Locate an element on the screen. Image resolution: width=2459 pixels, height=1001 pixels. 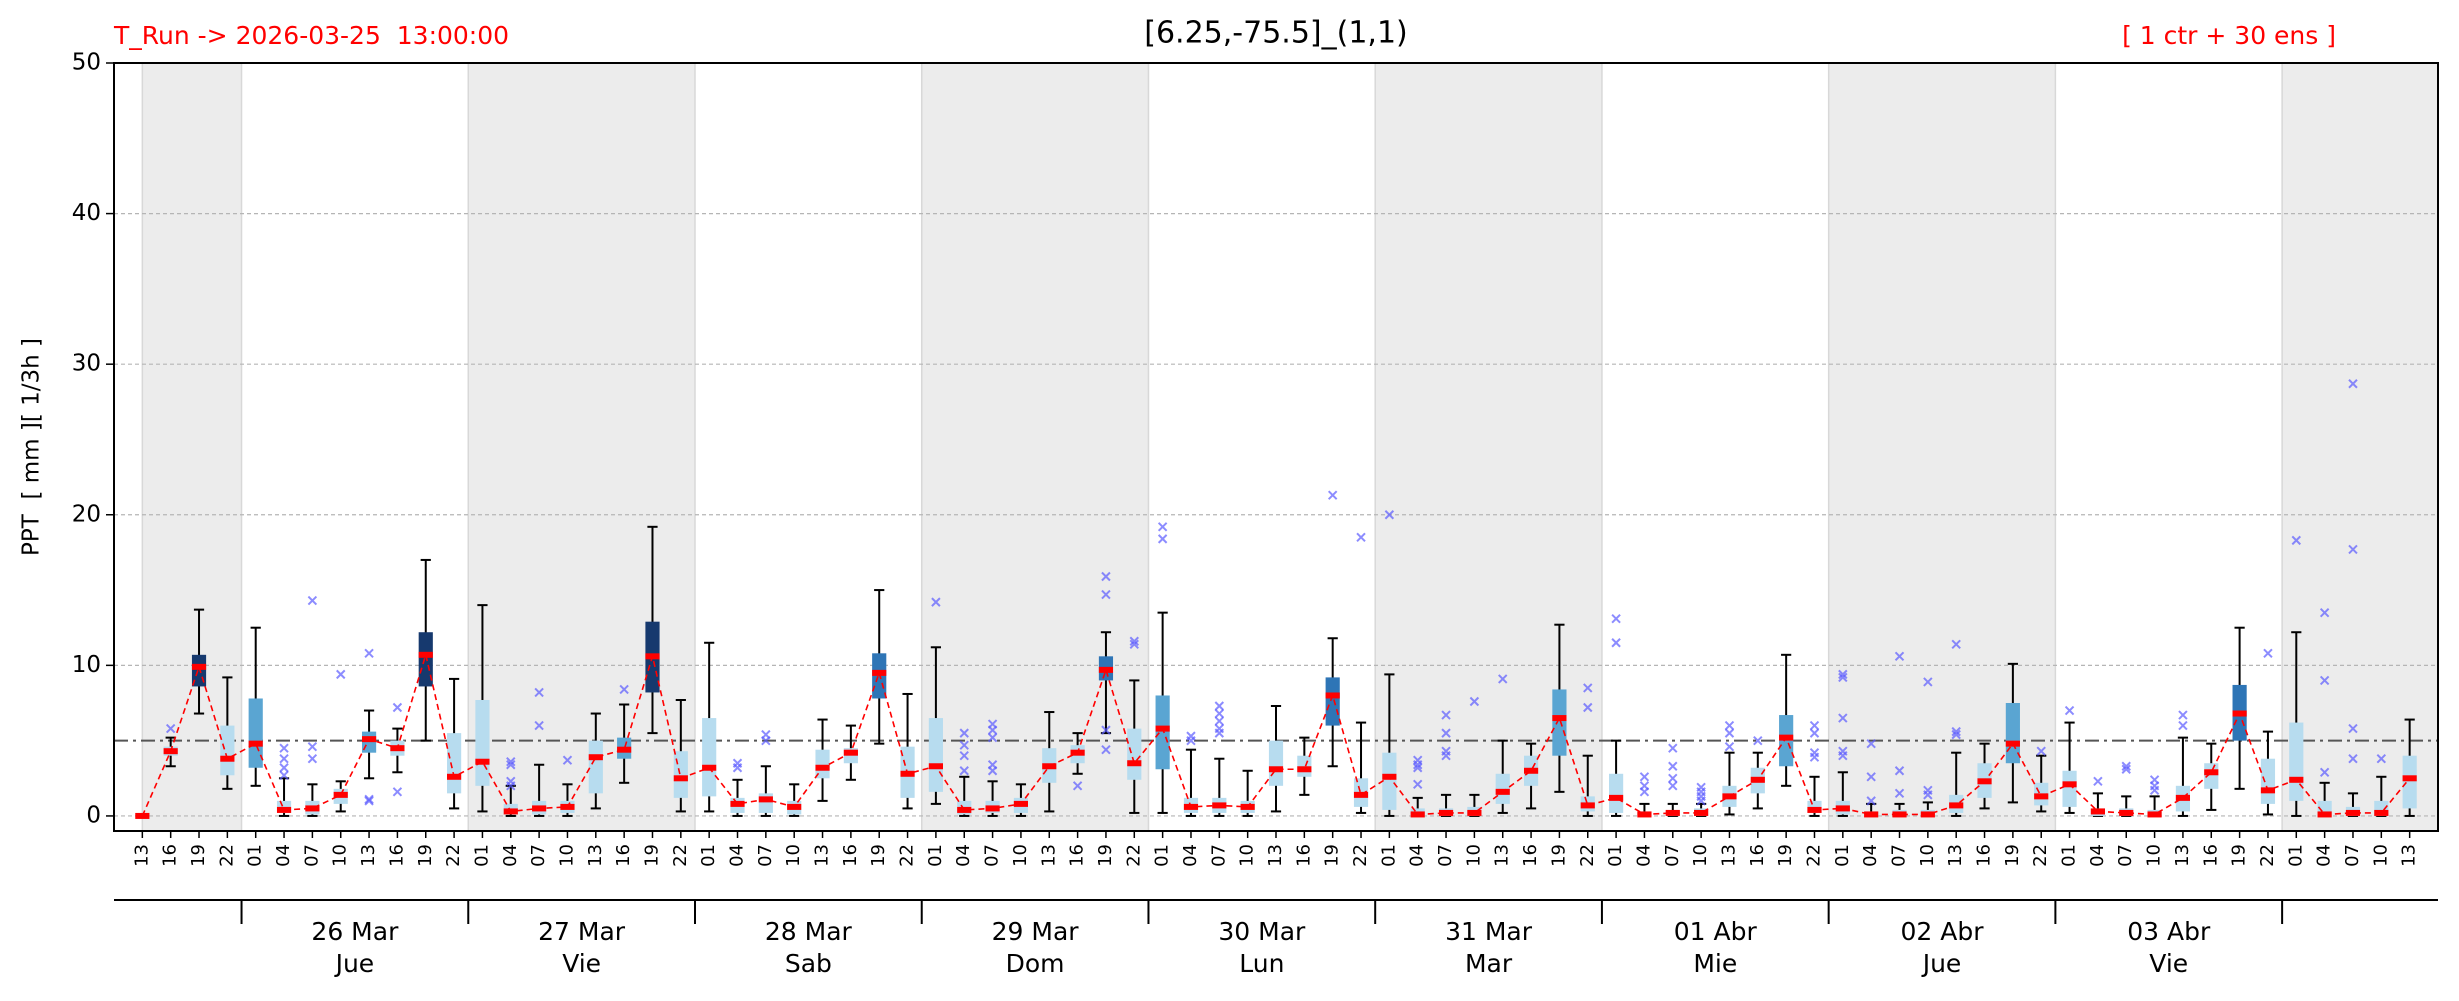
chart-title: [6.25,-75.5]_(1,1) is located at coordinates (1275, 33).